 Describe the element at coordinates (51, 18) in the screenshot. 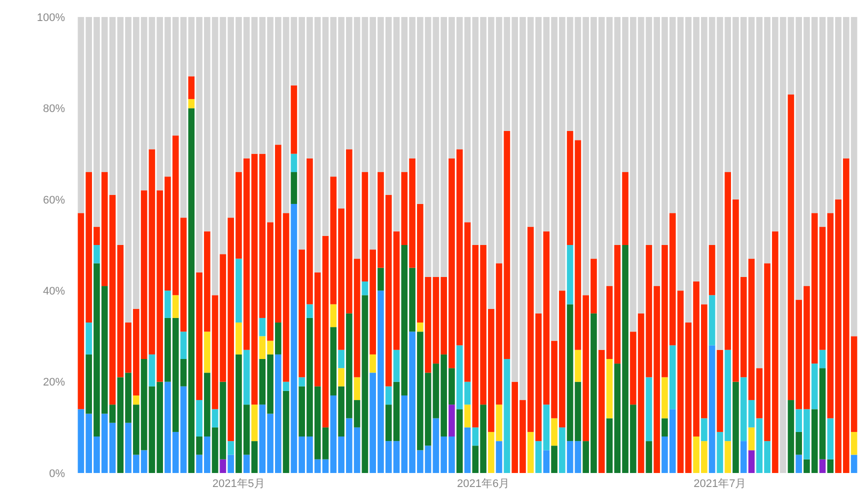

I see `y-tick-label: 100%` at that location.